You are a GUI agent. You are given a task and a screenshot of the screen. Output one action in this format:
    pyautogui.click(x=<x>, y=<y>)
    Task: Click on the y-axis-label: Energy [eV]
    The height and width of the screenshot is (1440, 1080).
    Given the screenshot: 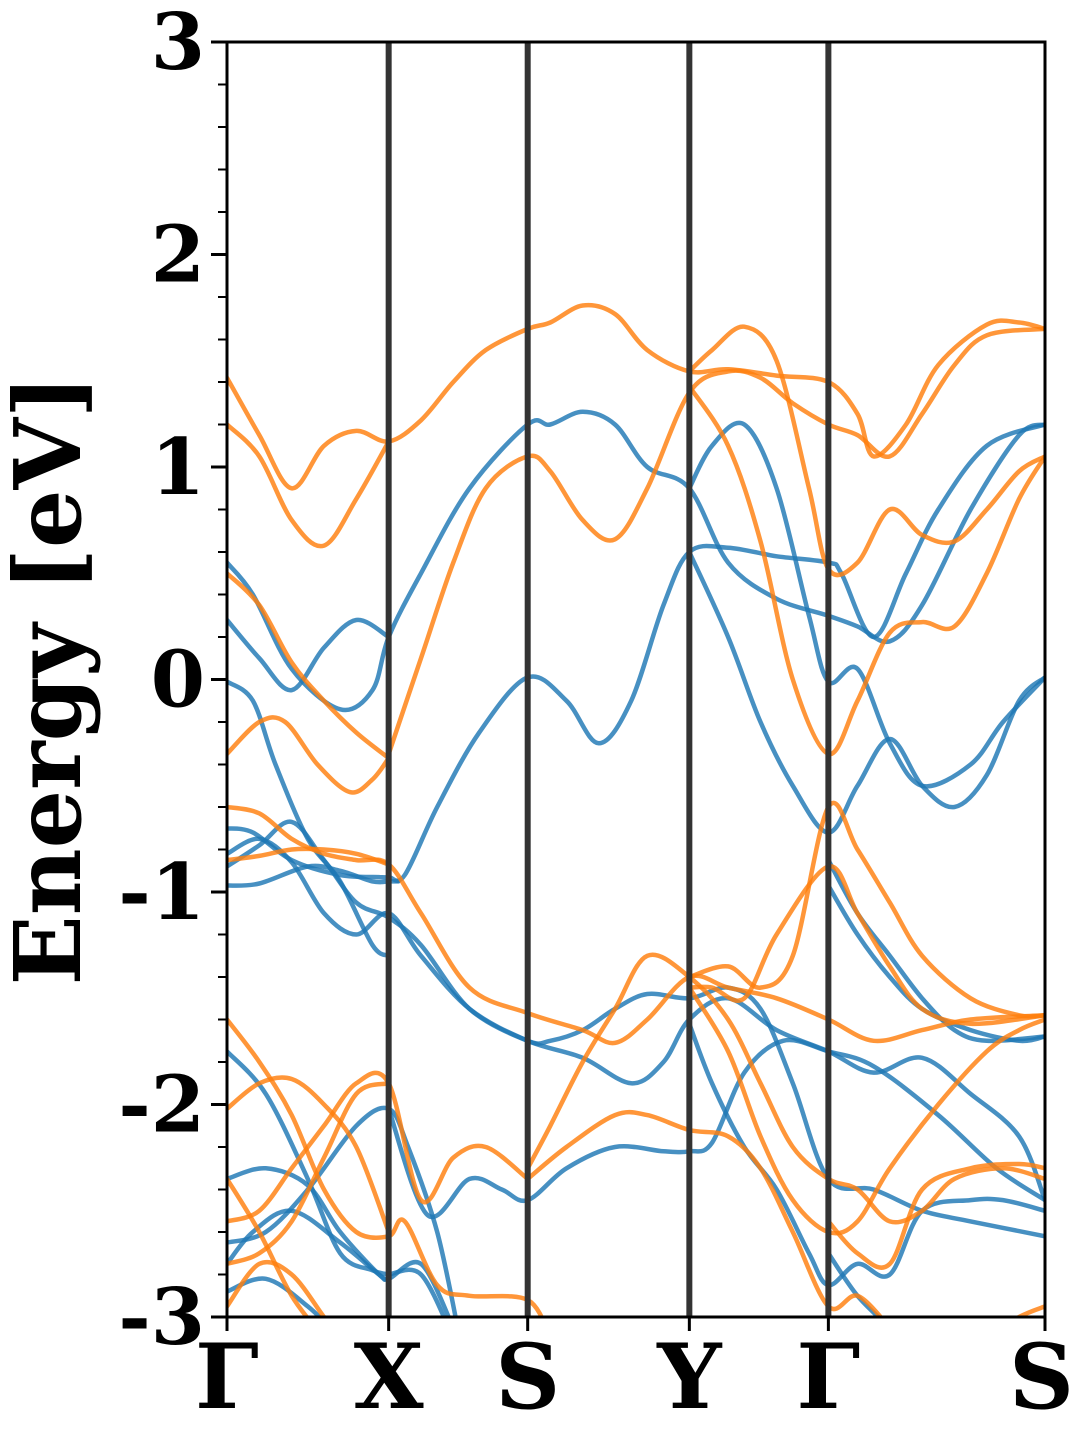 What is the action you would take?
    pyautogui.click(x=51, y=680)
    